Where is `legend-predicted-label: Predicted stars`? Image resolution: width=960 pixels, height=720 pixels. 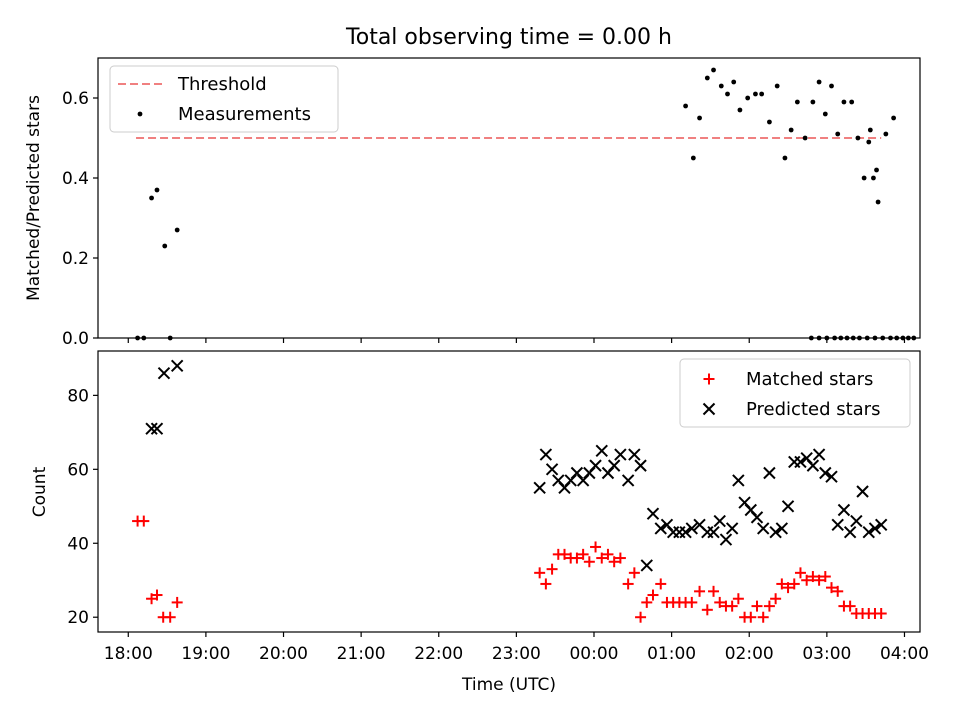
legend-predicted-label: Predicted stars is located at coordinates (813, 409).